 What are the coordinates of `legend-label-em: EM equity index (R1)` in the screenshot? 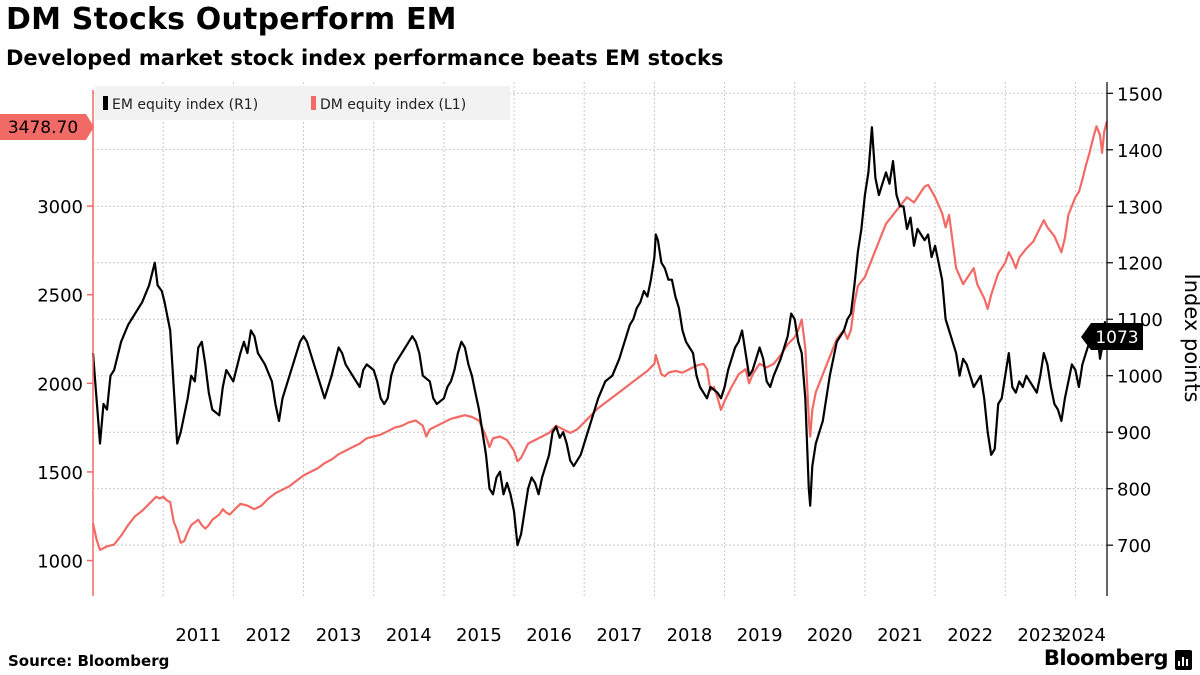 It's located at (185, 105).